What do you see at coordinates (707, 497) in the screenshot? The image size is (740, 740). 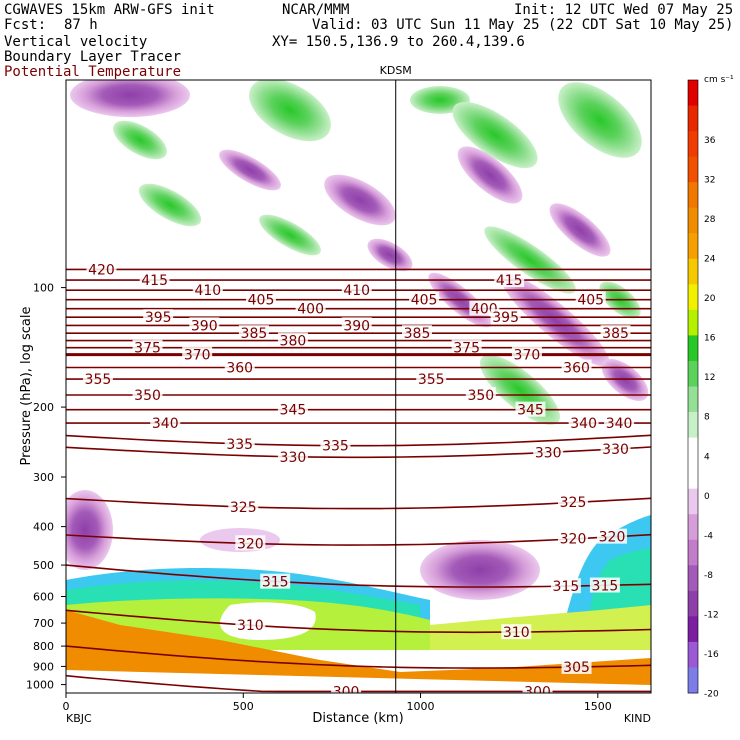 I see `colorbar-label: 0` at bounding box center [707, 497].